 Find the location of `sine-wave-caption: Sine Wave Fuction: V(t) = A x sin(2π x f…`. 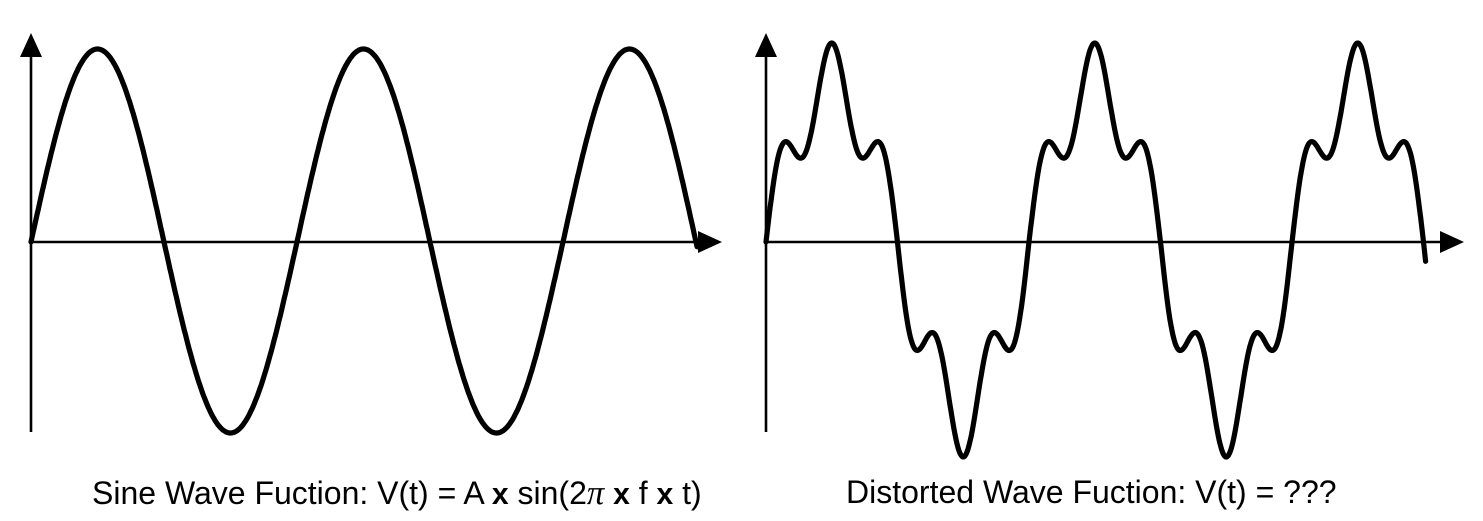

sine-wave-caption: Sine Wave Fuction: V(t) = A x sin(2π x f… is located at coordinates (397, 493).